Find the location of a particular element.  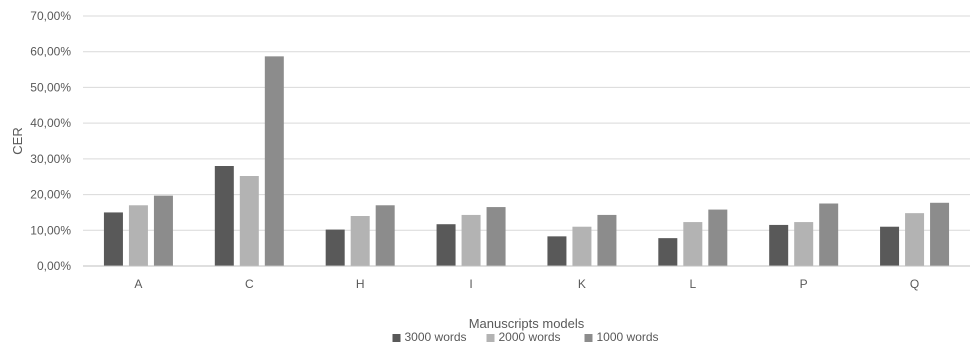

x-tick-label: P is located at coordinates (804, 284).